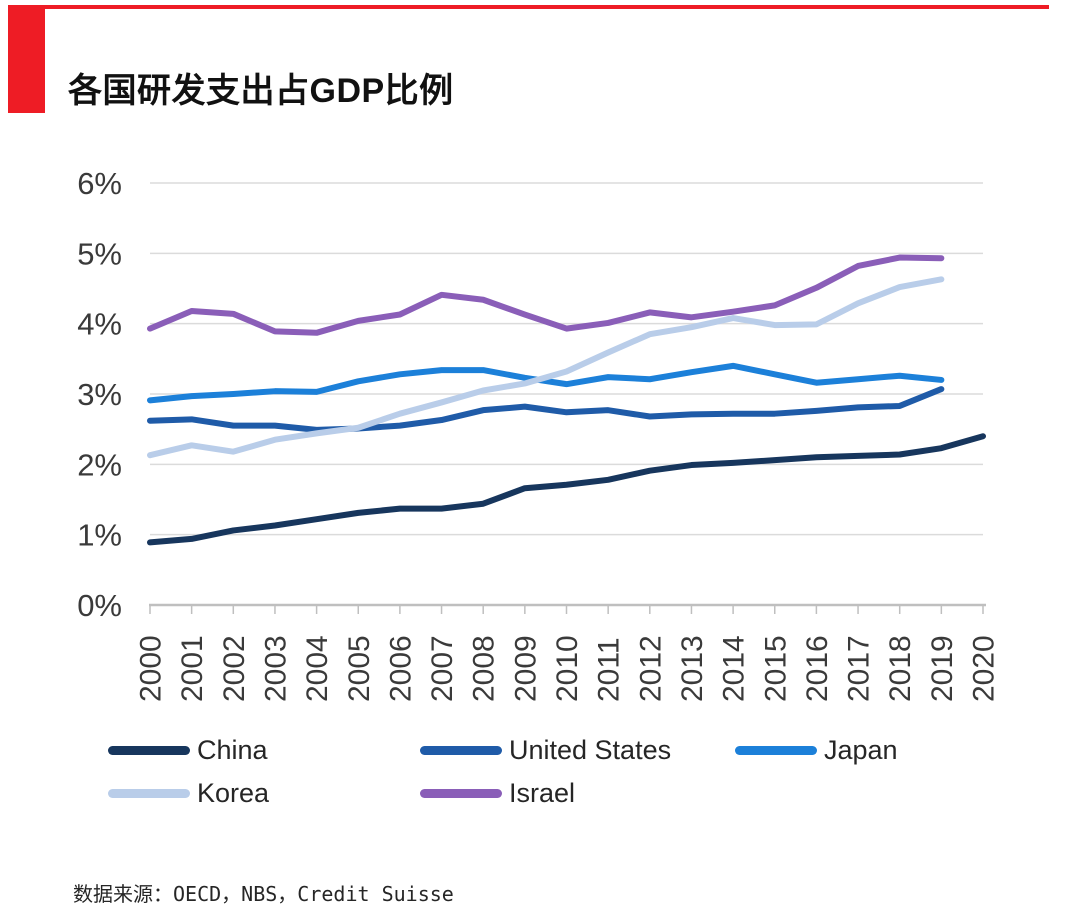 The image size is (1067, 921). What do you see at coordinates (151, 668) in the screenshot?
I see `x-axis-label: 2000` at bounding box center [151, 668].